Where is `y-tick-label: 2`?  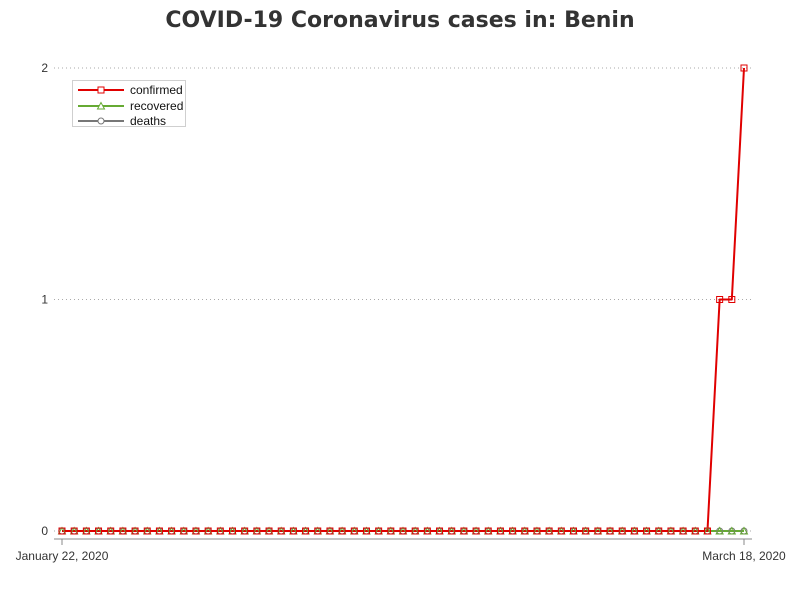
y-tick-label: 2 is located at coordinates (44, 68).